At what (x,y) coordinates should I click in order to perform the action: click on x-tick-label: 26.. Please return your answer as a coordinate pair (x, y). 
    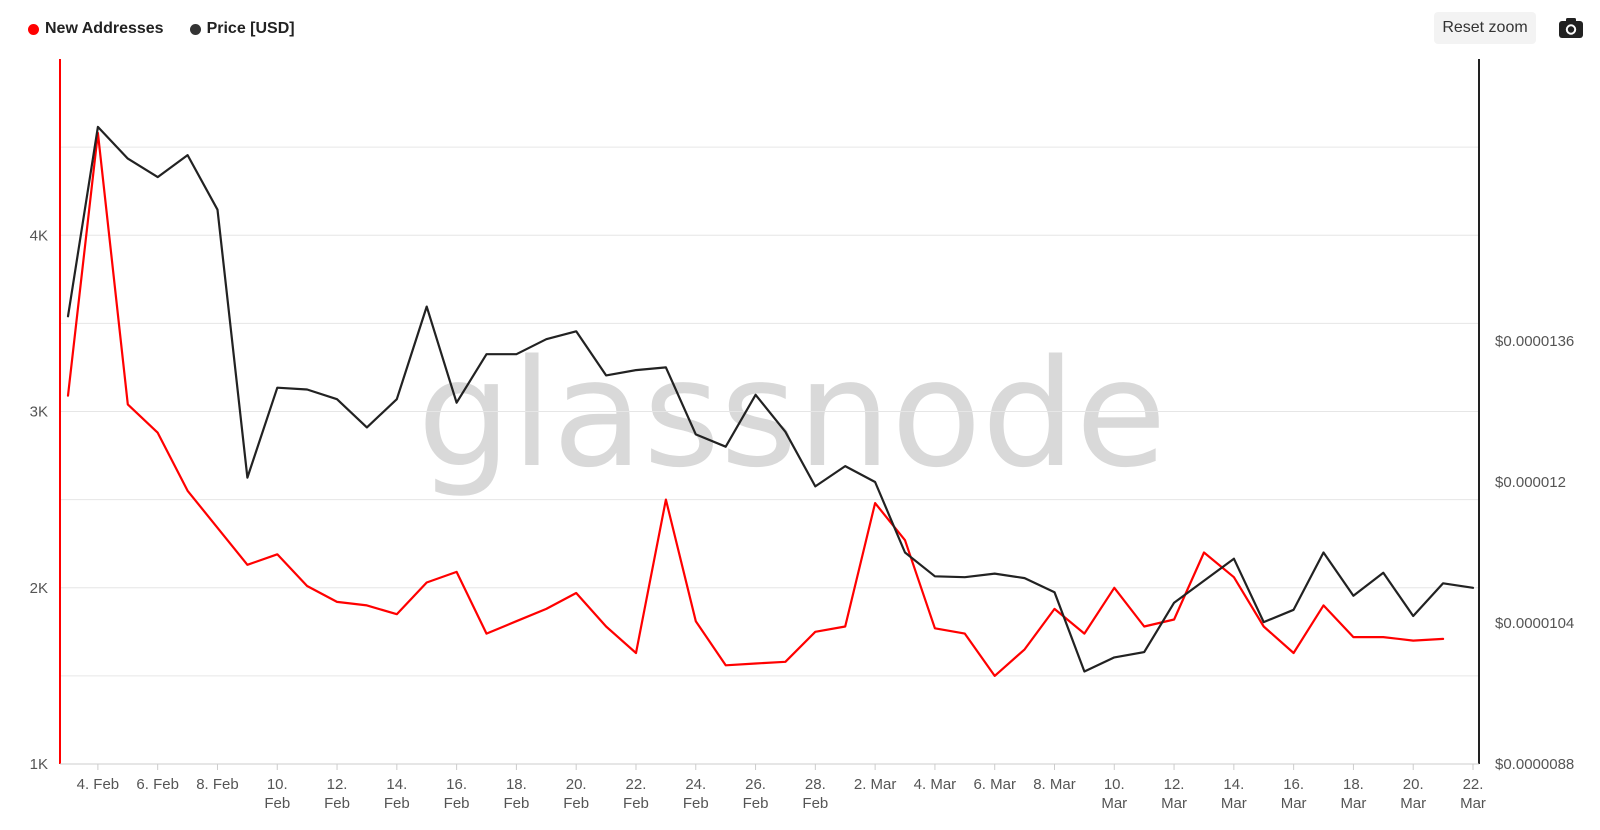
    Looking at the image, I should click on (755, 784).